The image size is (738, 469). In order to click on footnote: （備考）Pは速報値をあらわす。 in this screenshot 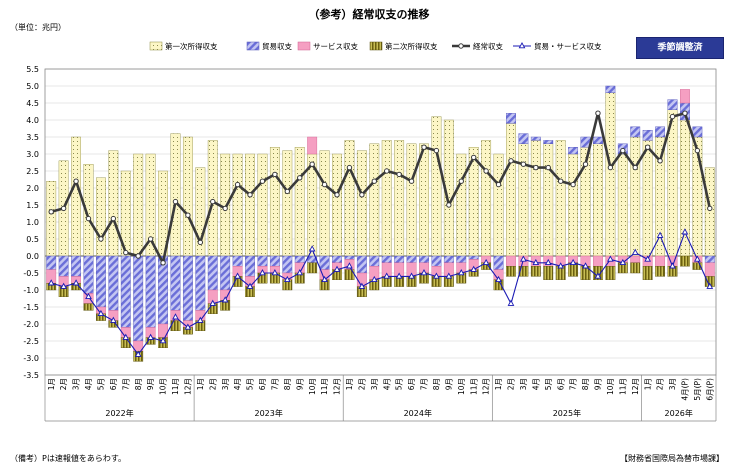, I will do `click(68, 458)`.